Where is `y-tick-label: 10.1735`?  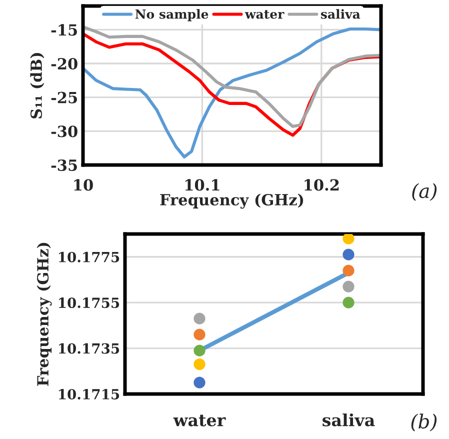 y-tick-label: 10.1735 is located at coordinates (89, 348).